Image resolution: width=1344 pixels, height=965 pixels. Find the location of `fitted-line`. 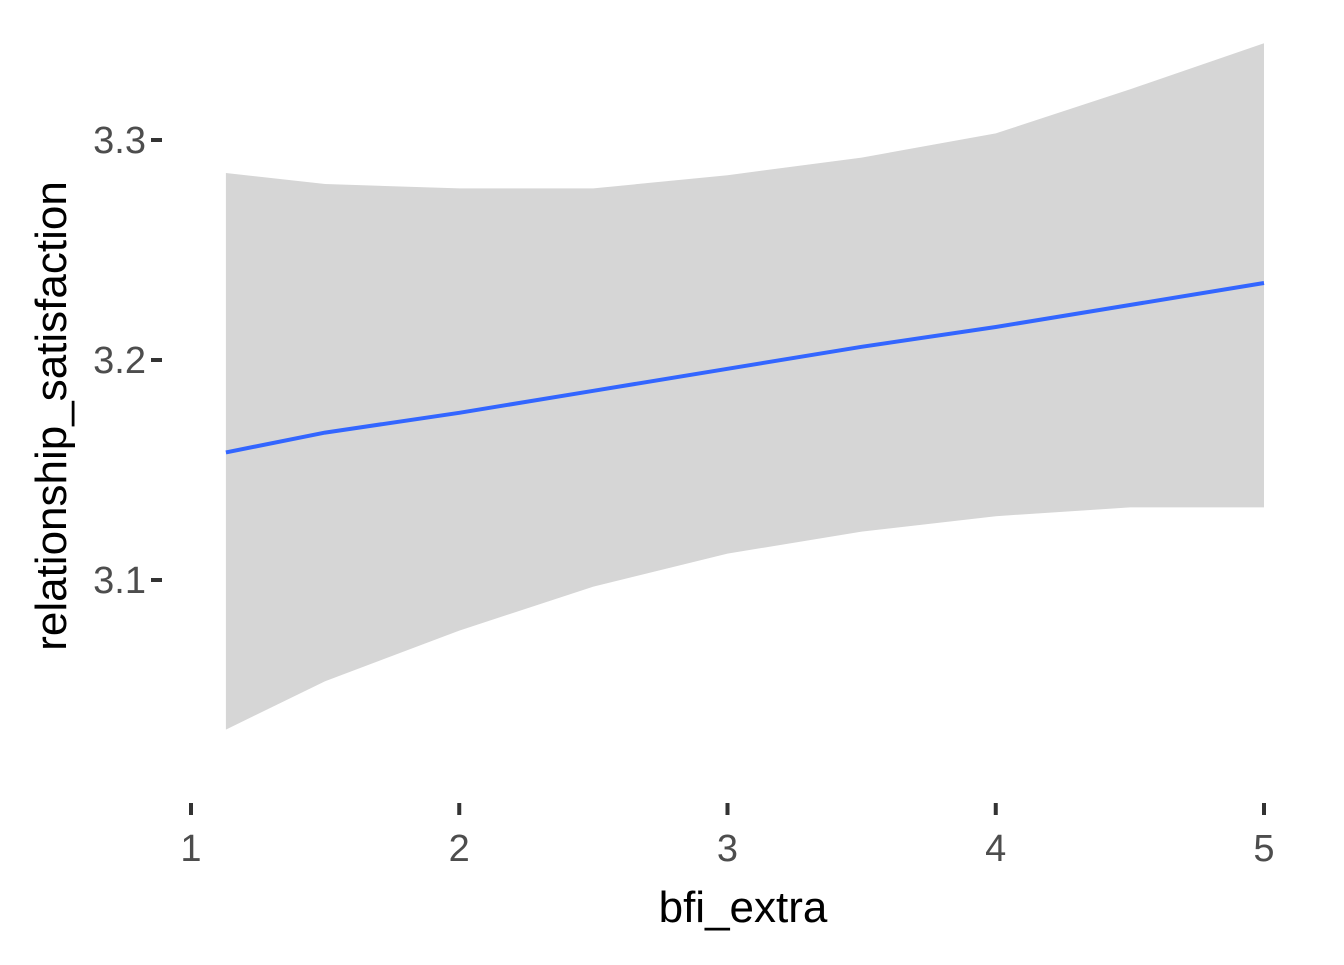

fitted-line is located at coordinates (745, 368).